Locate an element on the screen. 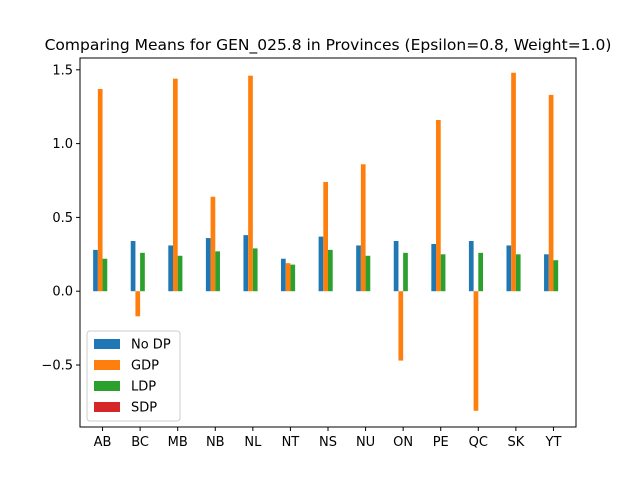 Image resolution: width=640 pixels, height=480 pixels. bar-ldp-yt is located at coordinates (556, 276).